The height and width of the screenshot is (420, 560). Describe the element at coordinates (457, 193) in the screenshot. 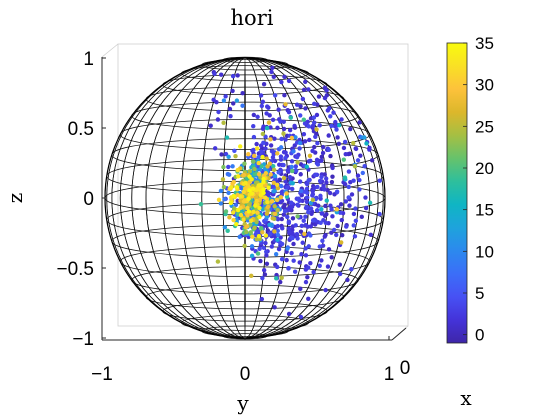

I see `colorbar-gradient` at that location.